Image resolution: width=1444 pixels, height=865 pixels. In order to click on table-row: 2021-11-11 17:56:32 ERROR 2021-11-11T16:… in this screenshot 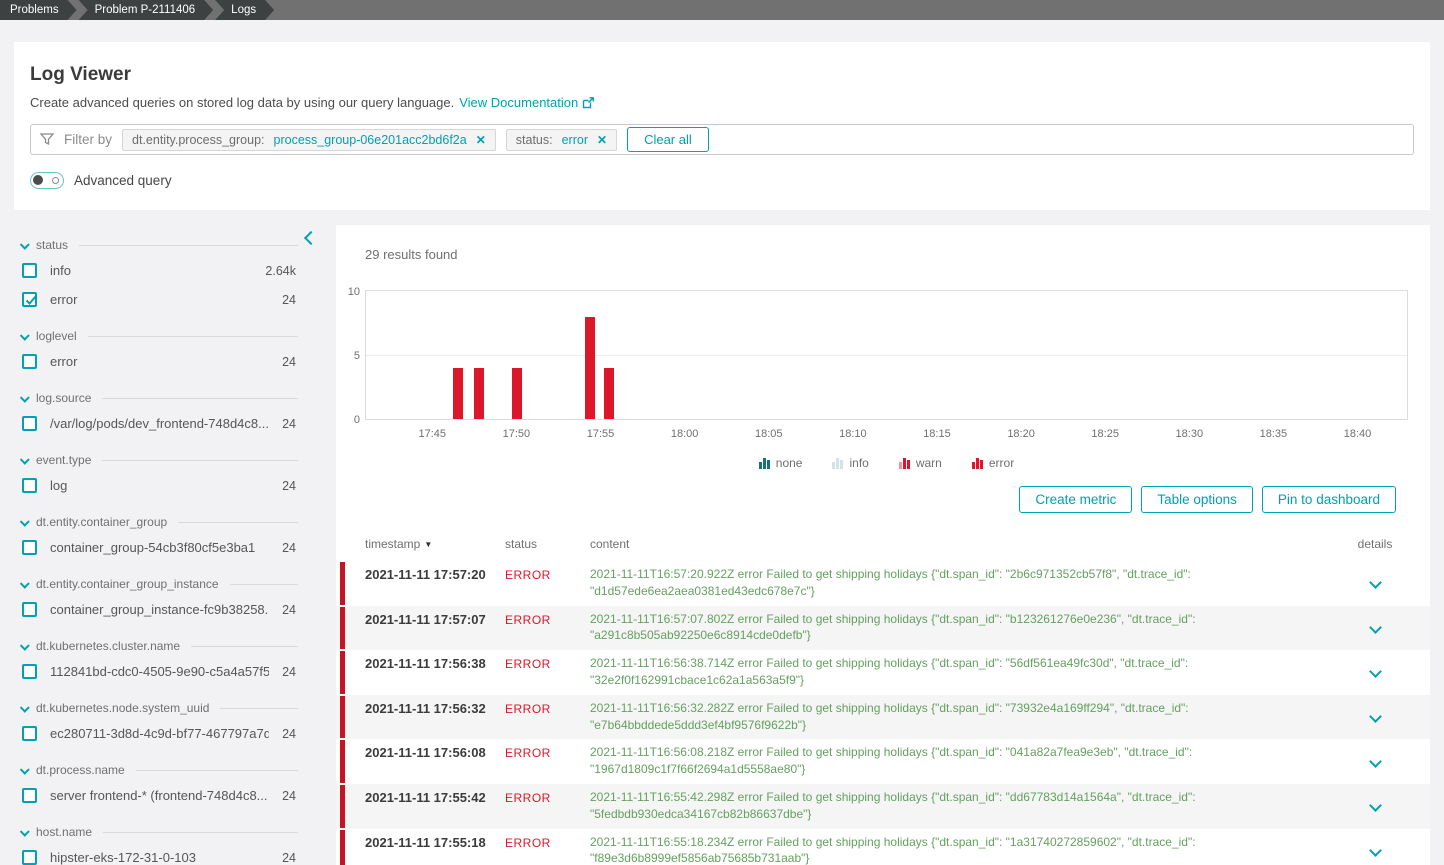, I will do `click(883, 717)`.